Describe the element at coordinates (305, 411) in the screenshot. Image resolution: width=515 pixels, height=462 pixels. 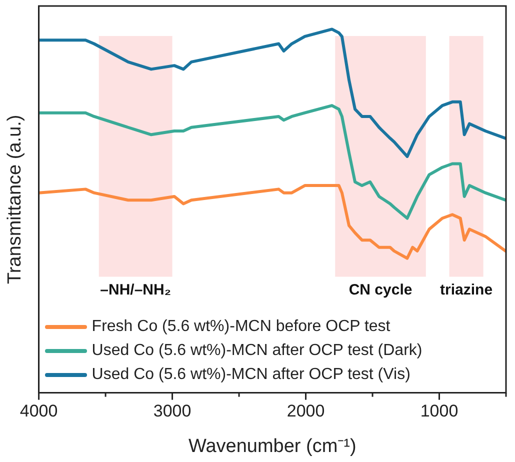
I see `x-tick-label: 2000` at that location.